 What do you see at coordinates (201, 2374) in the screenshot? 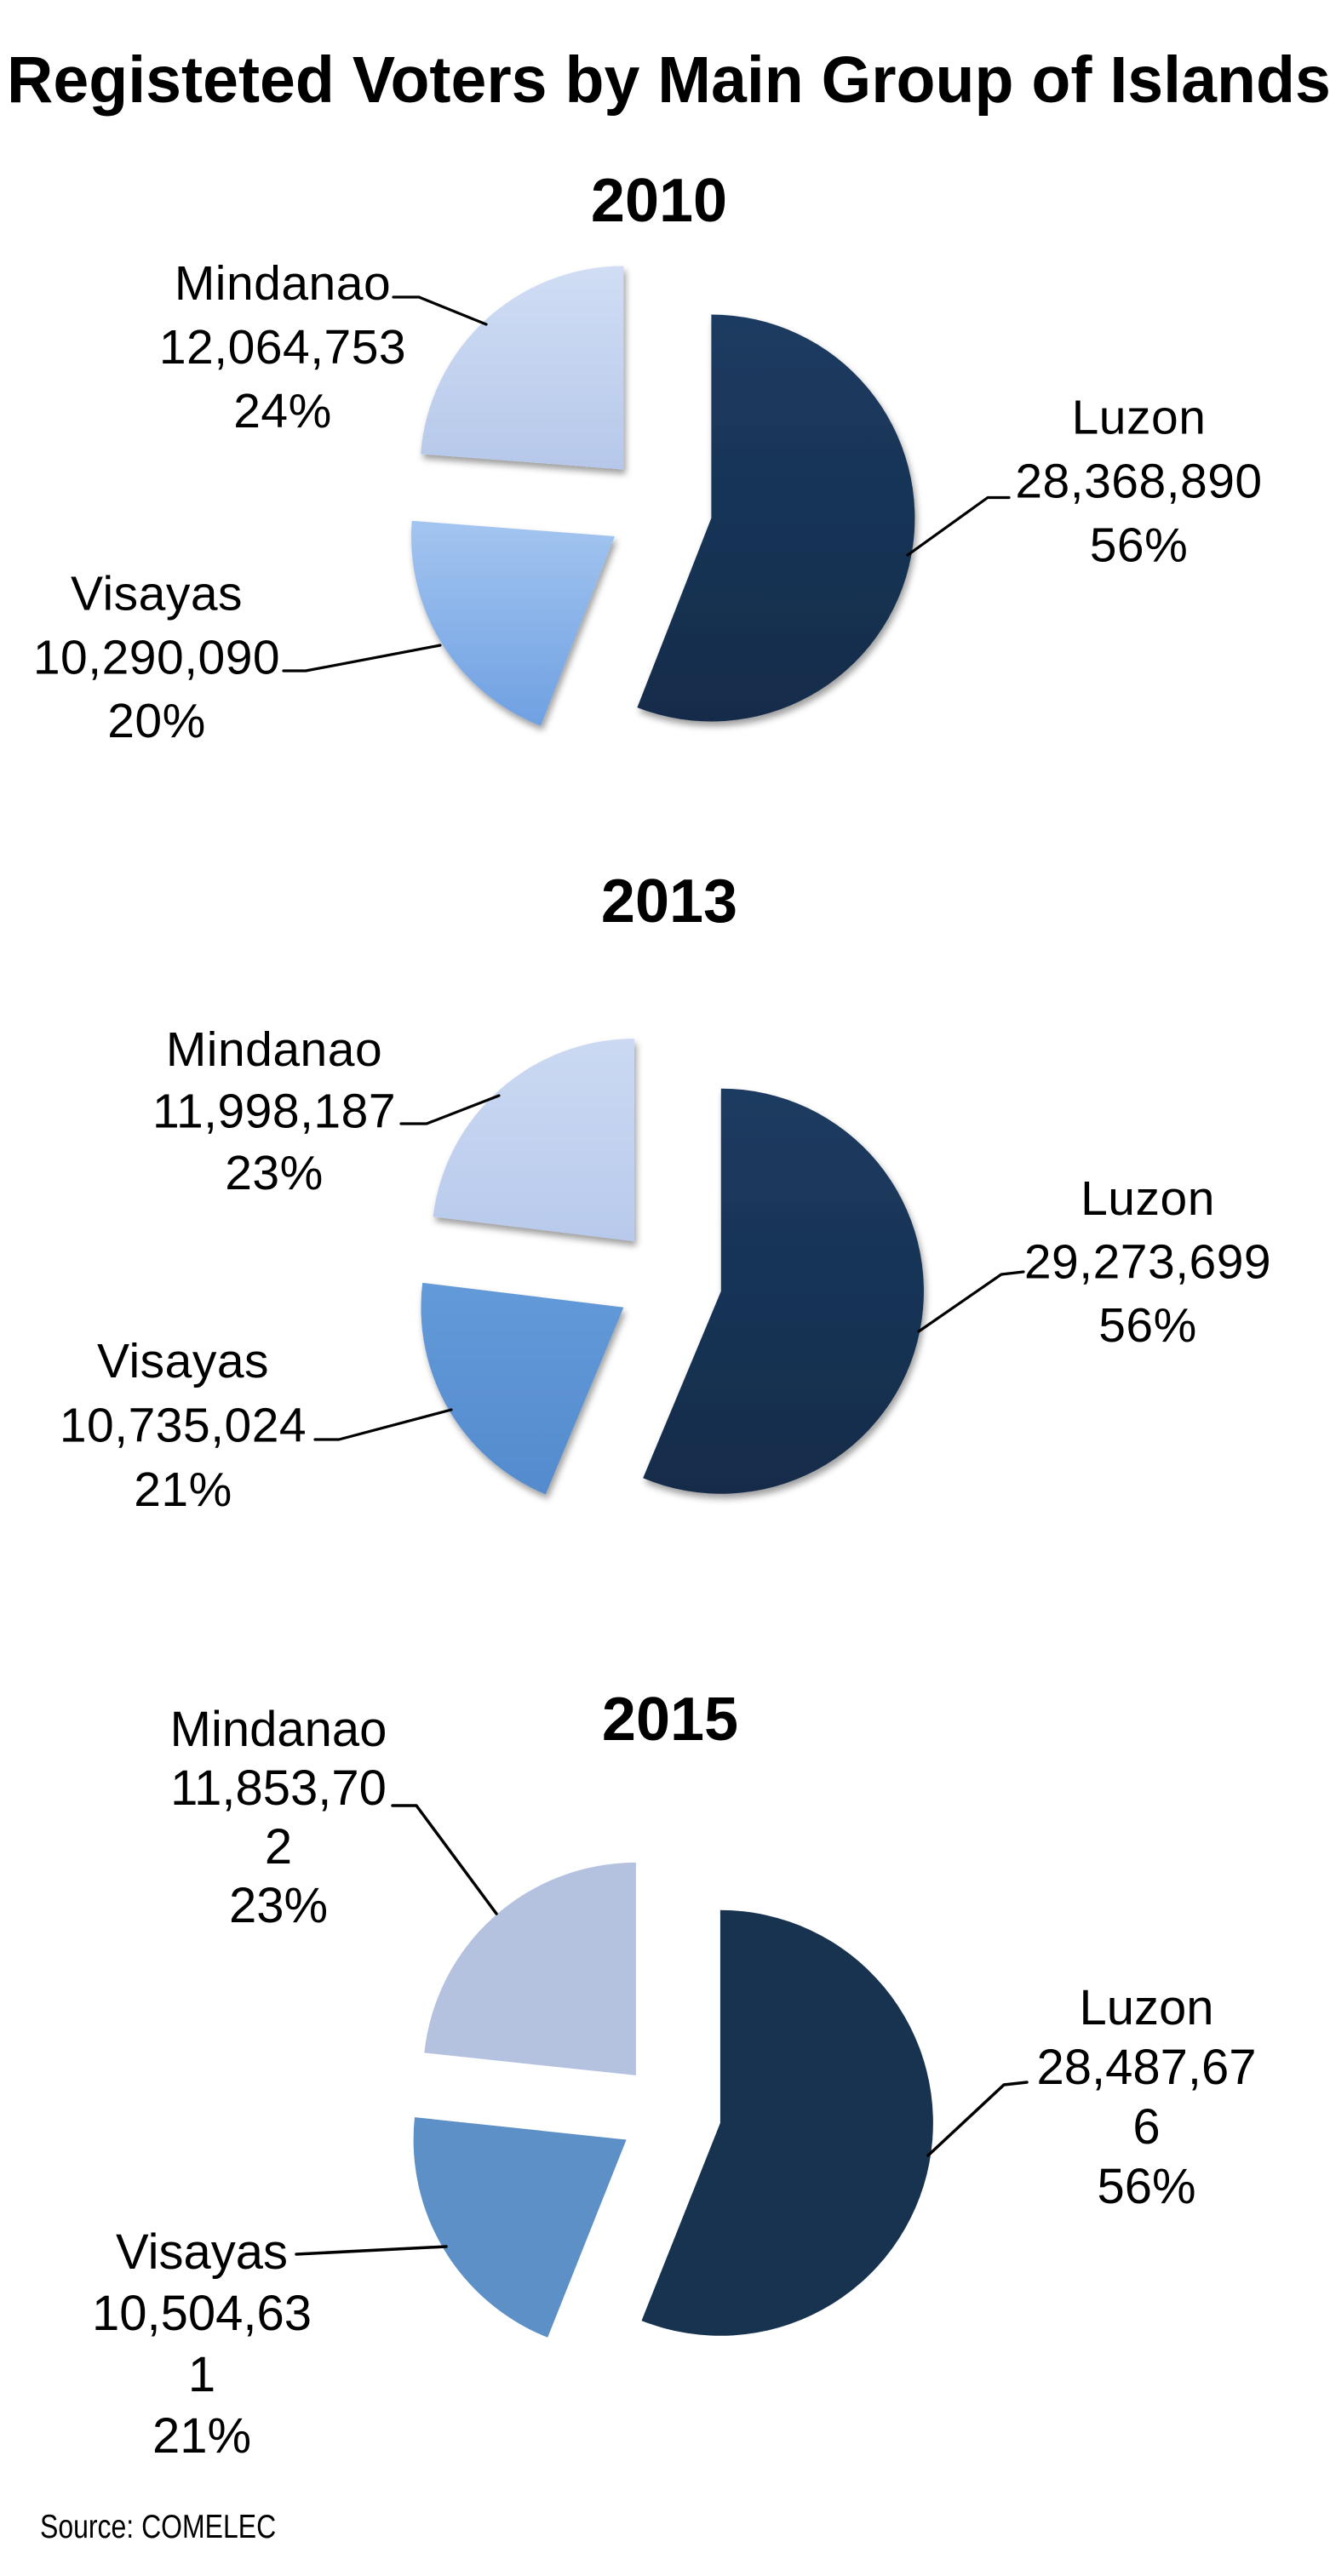
I see `svg-text: 1` at bounding box center [201, 2374].